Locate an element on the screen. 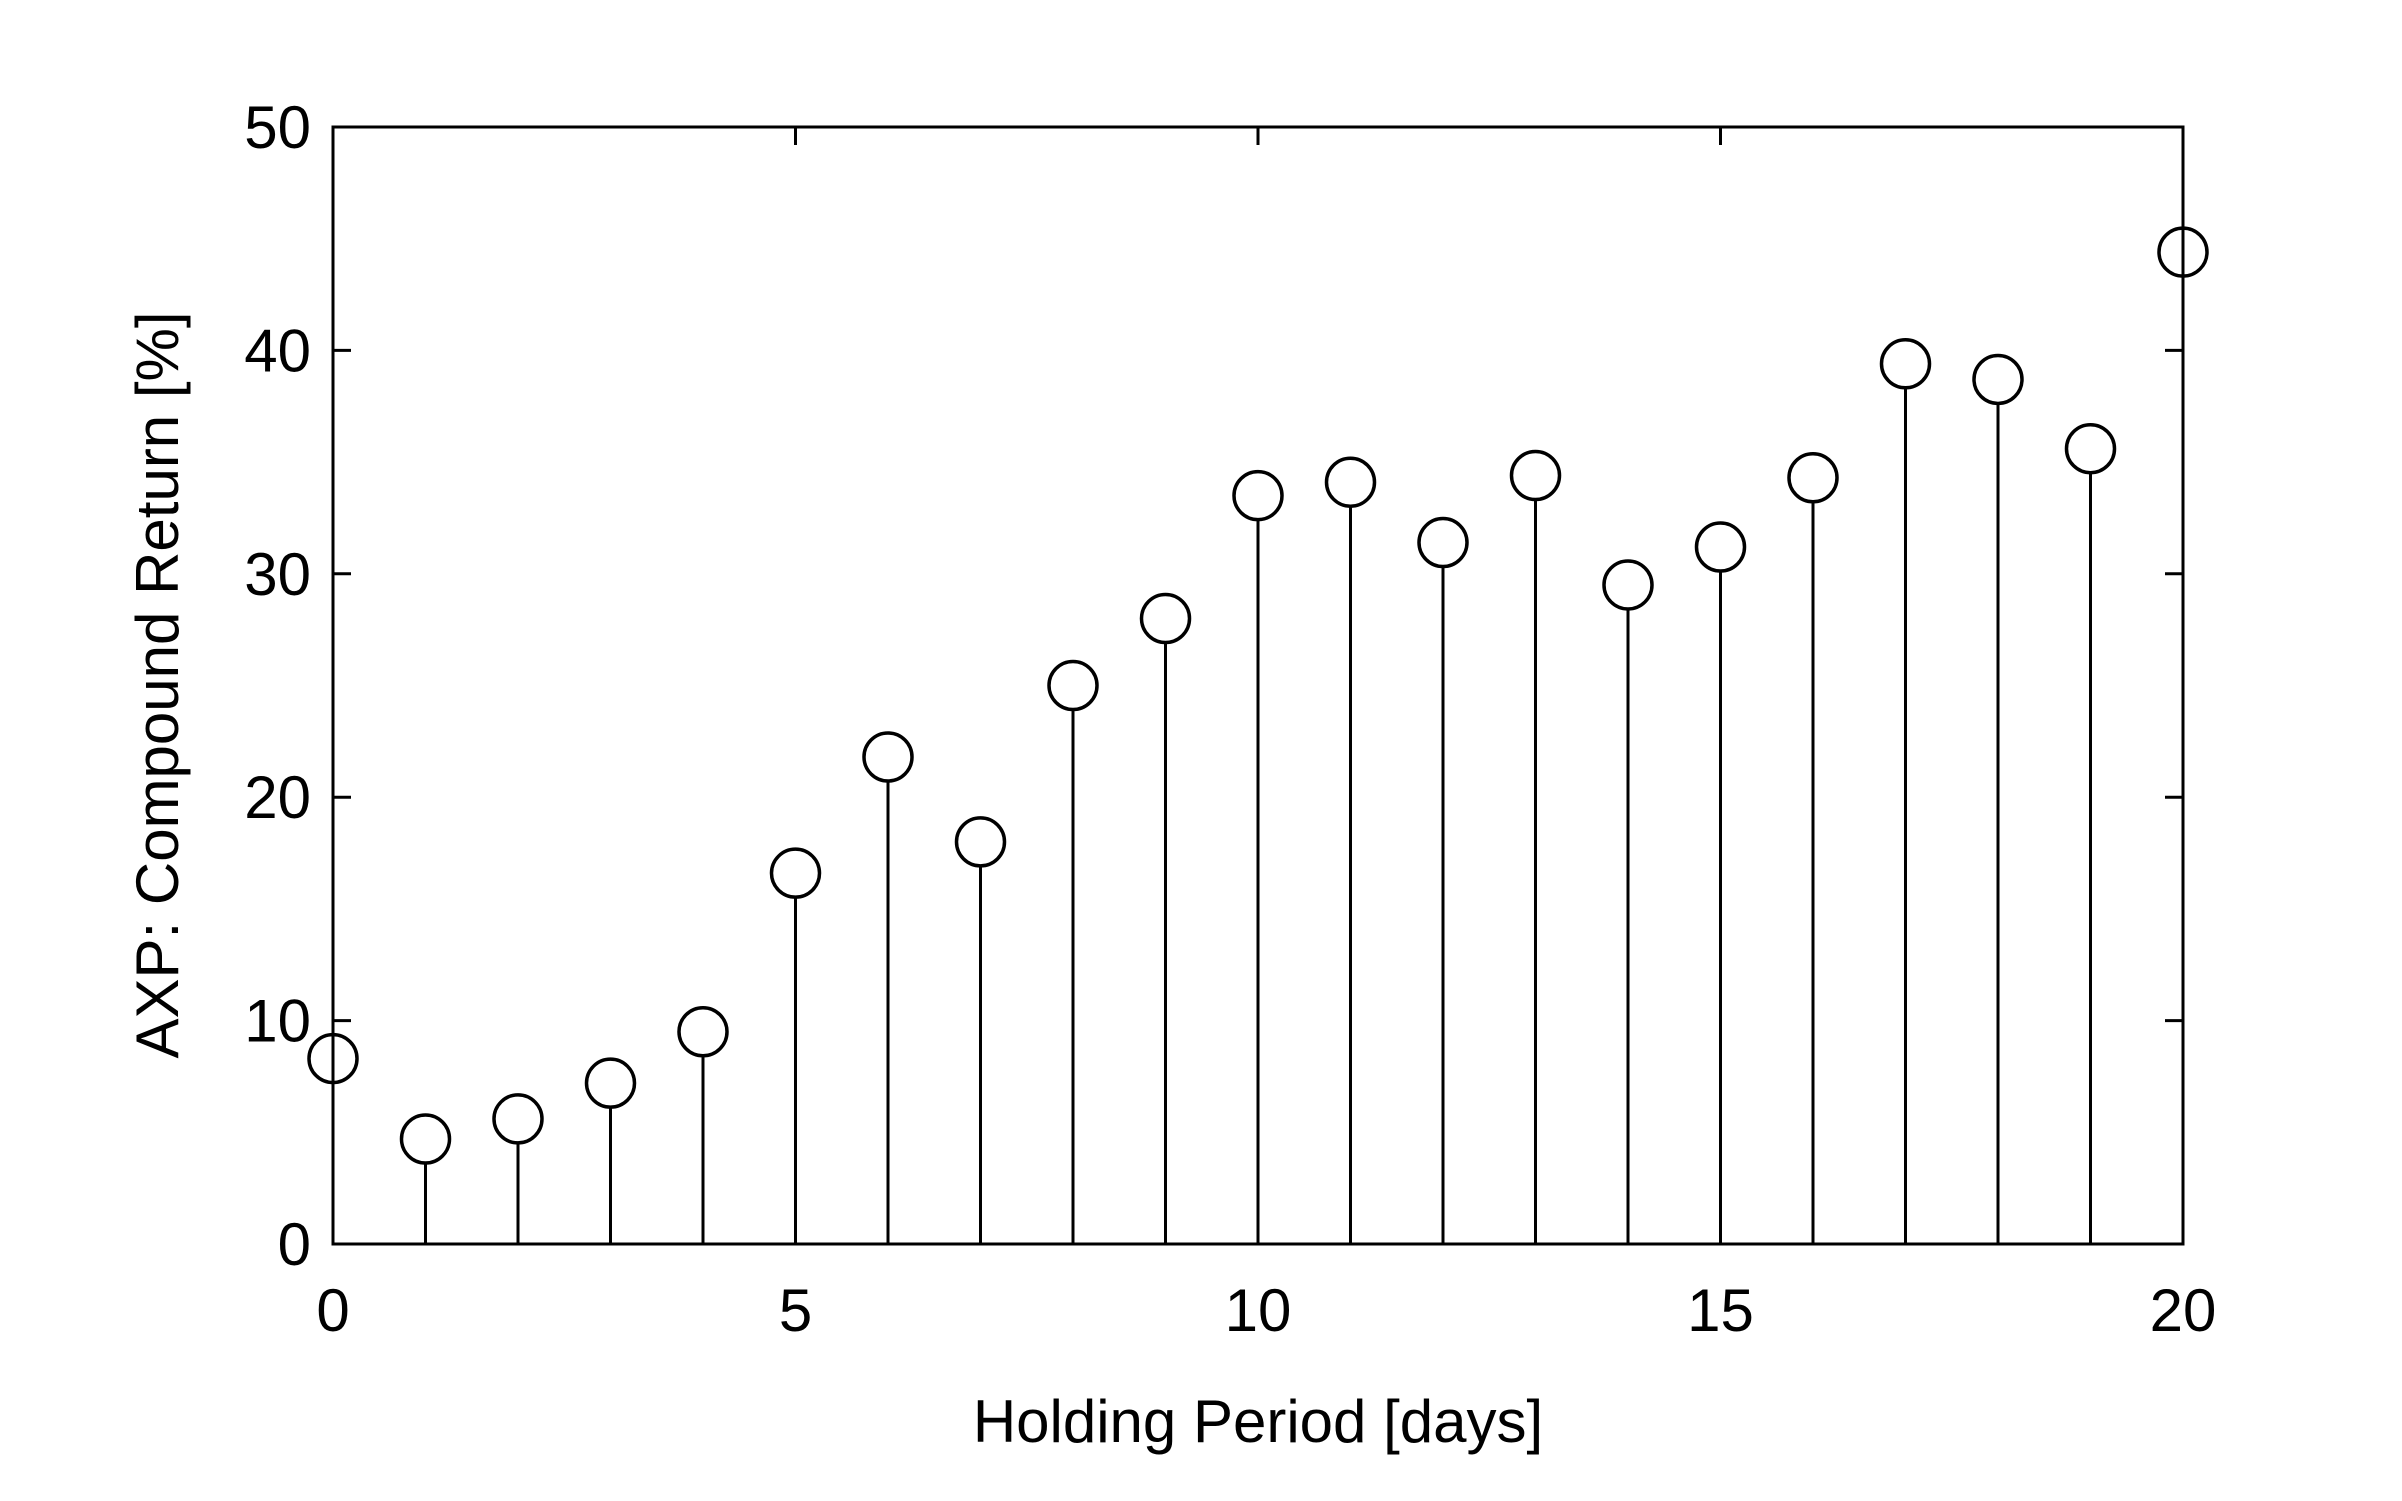  y-tick-label: 30 is located at coordinates (277, 574).